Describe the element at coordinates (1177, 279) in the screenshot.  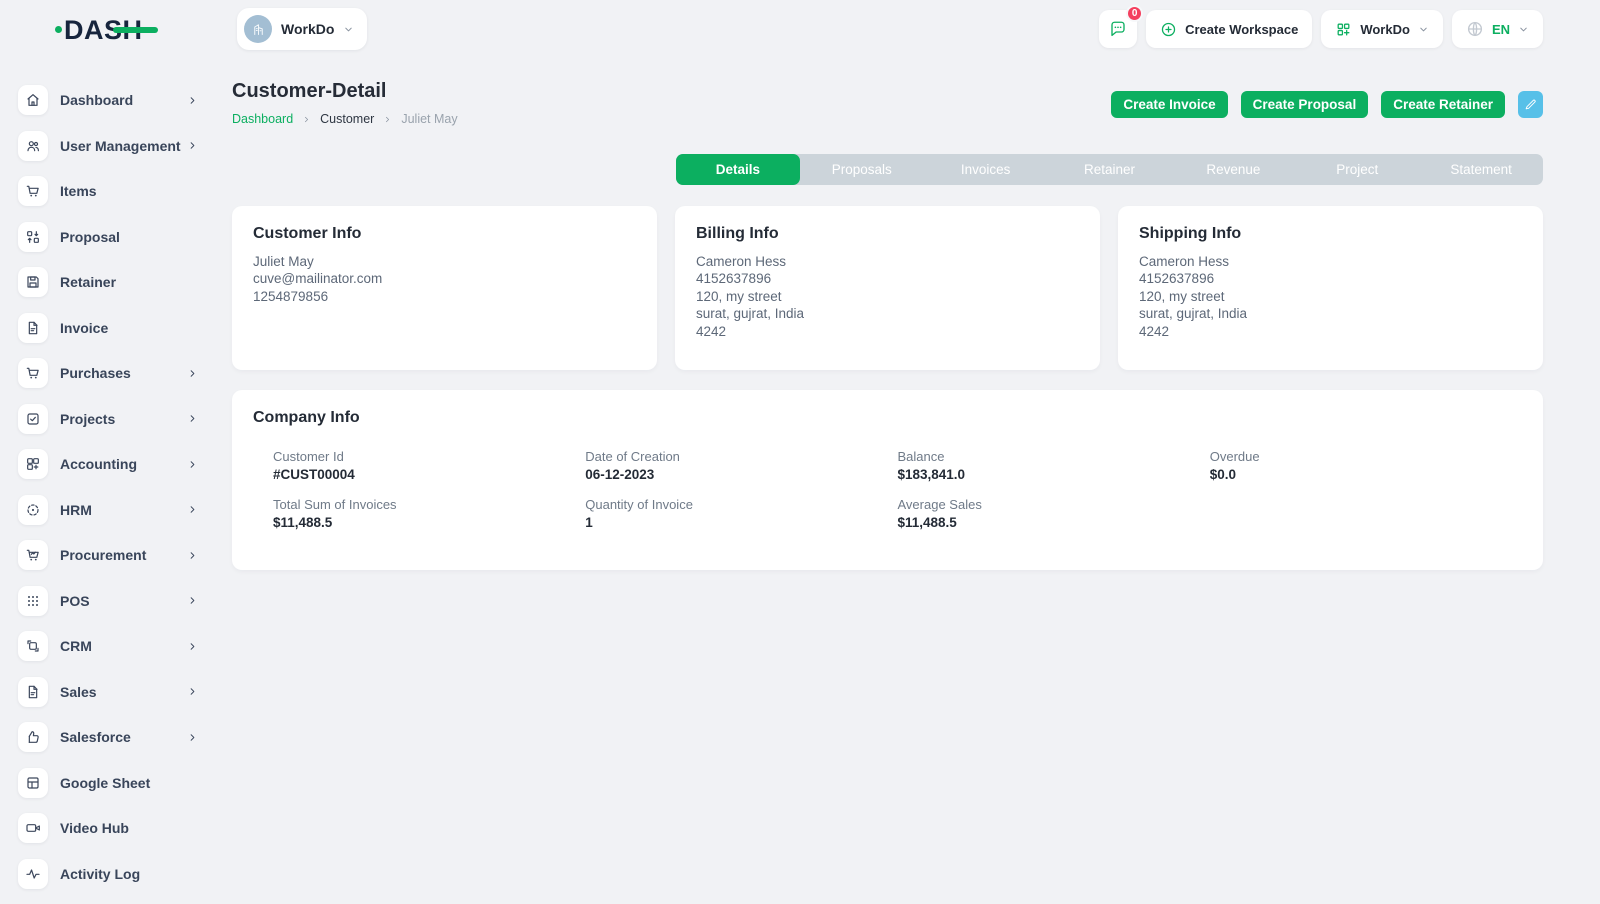
I see `shipping-phone: 4152637896` at that location.